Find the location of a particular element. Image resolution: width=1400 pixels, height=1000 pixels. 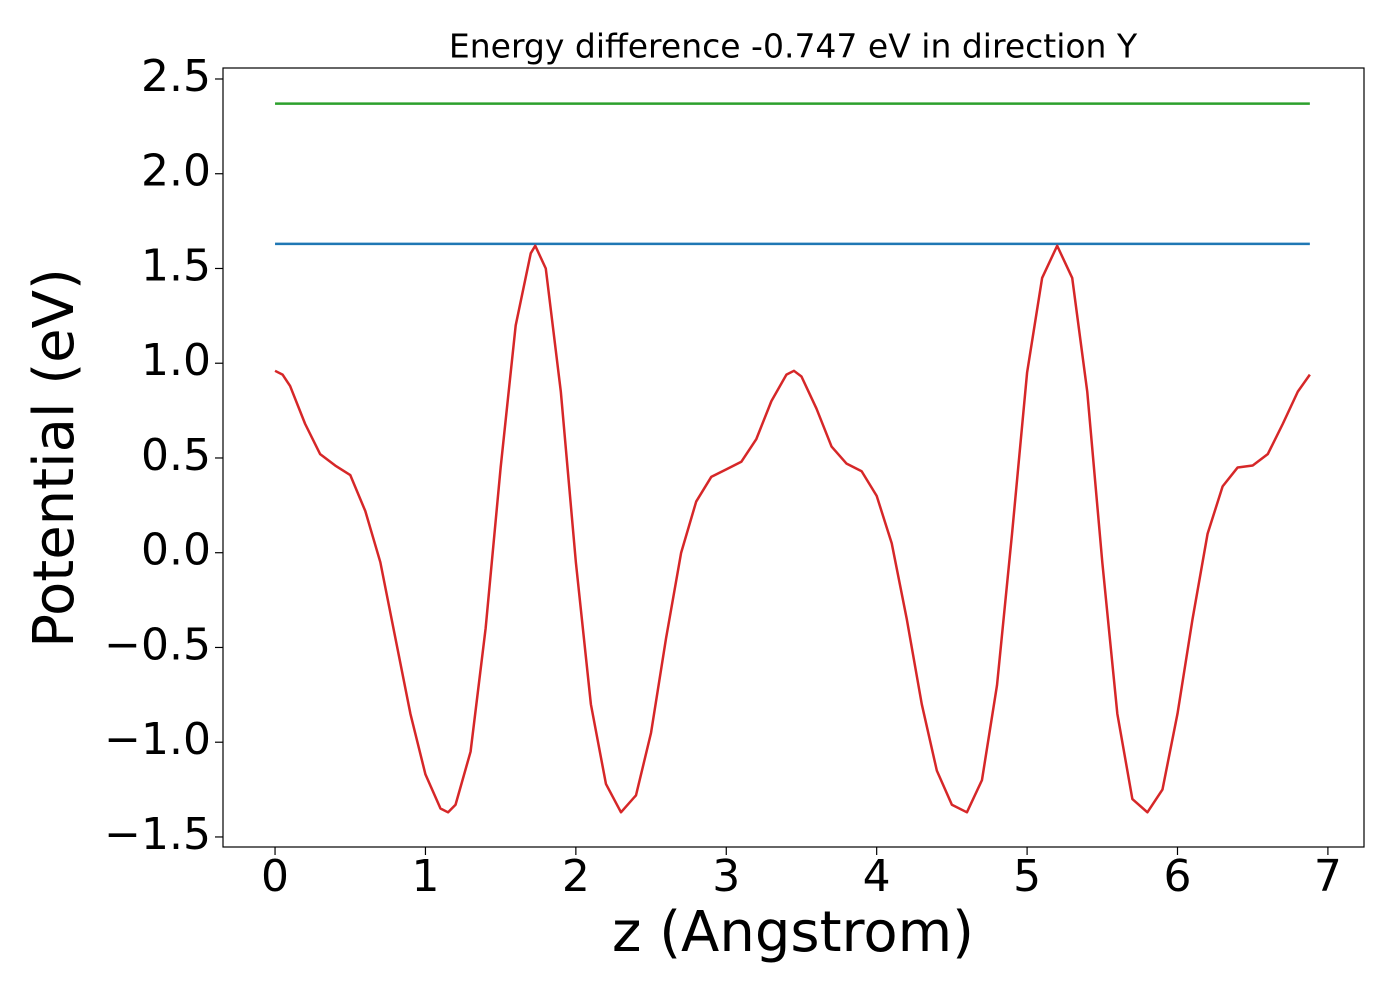

x-tick-label: 6 is located at coordinates (1177, 876).